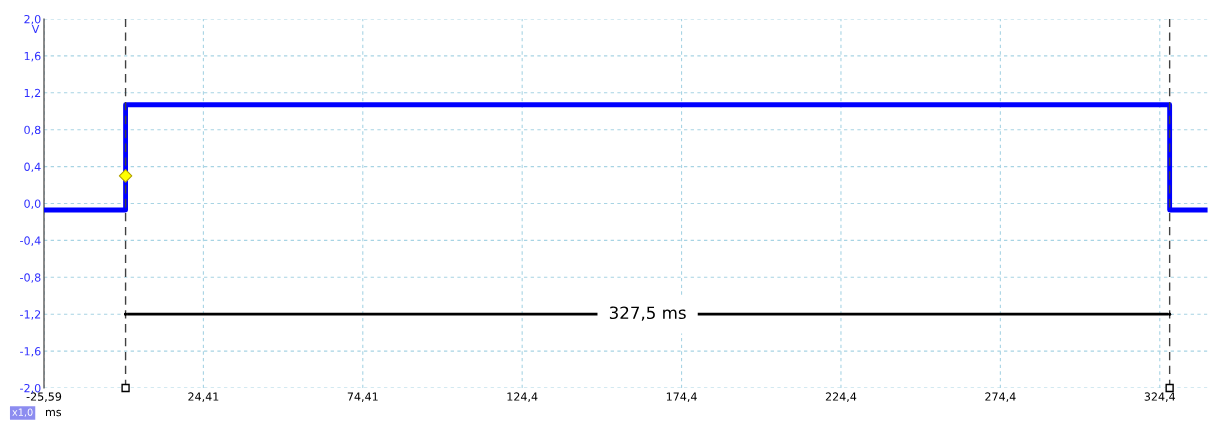  Describe the element at coordinates (32, 130) in the screenshot. I see `y-tick-label: 0,8` at that location.